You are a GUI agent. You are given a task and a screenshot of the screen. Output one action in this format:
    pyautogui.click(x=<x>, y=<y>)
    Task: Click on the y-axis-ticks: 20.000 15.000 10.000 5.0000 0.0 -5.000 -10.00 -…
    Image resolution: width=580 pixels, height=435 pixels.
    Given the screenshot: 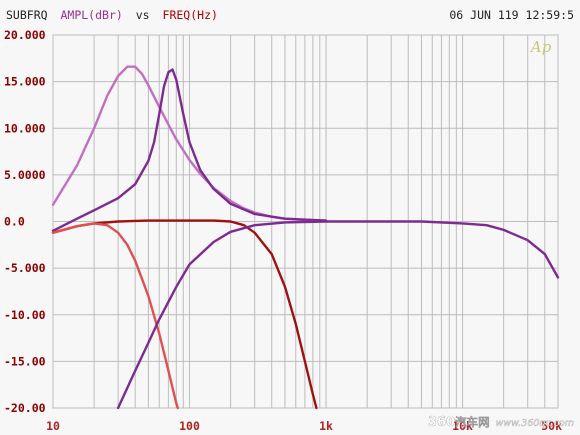 What is the action you would take?
    pyautogui.click(x=25, y=221)
    